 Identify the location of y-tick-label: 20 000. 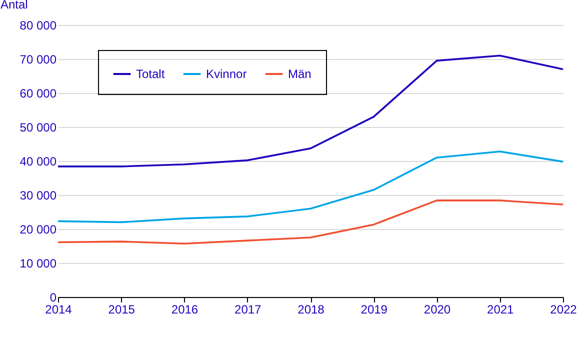
(38, 229).